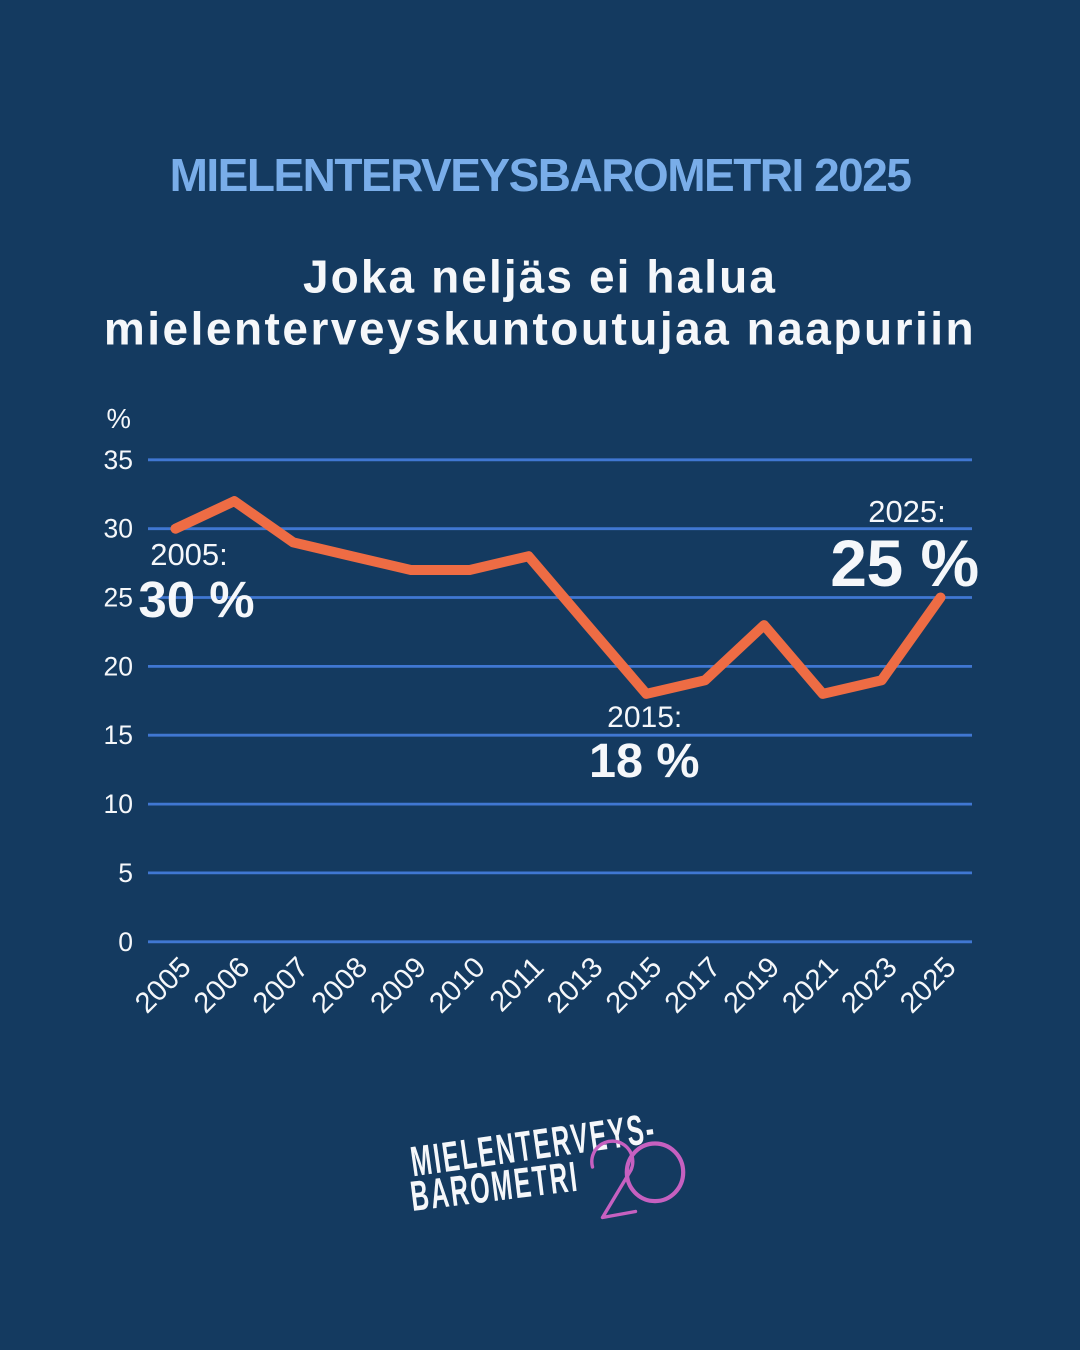 The image size is (1080, 1350). I want to click on svg-text: 25, so click(118, 598).